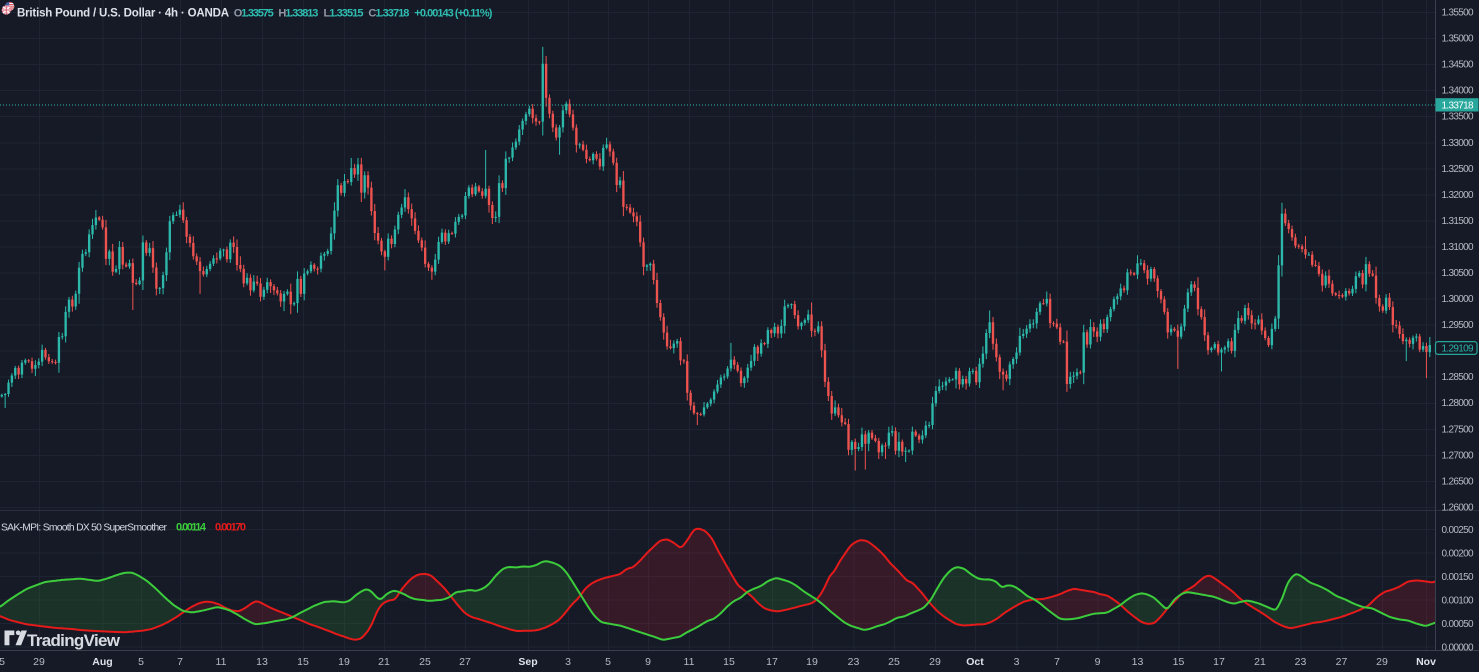  What do you see at coordinates (1458, 299) in the screenshot?
I see `svg-text: 1.30000` at bounding box center [1458, 299].